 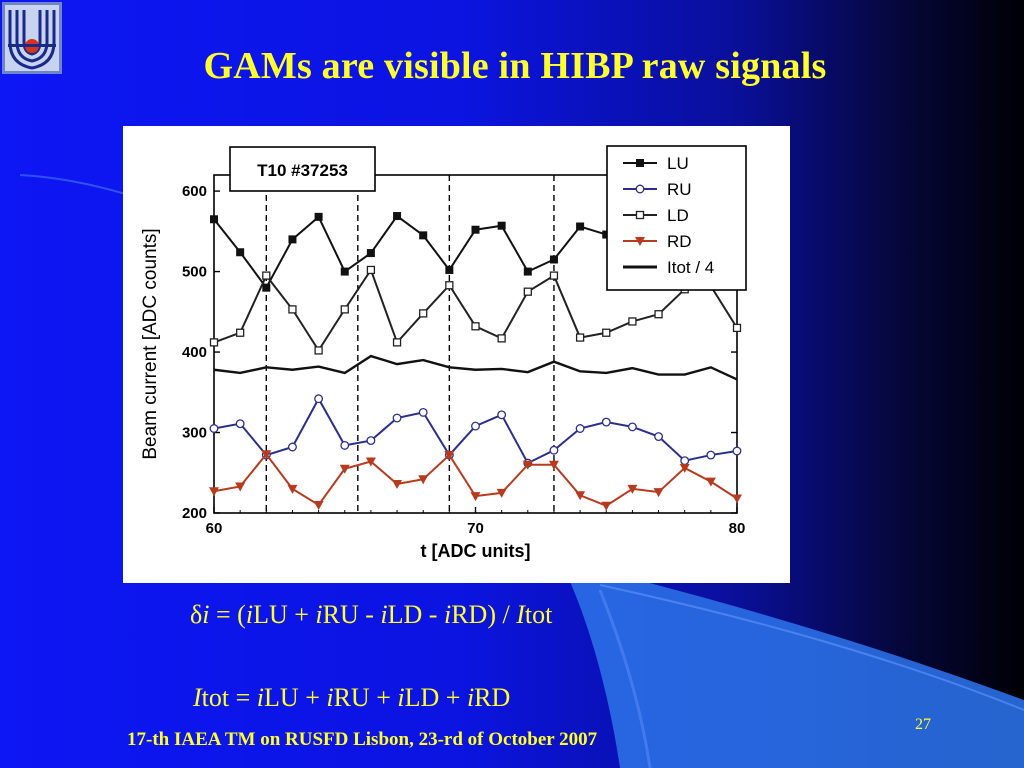 I want to click on delta-symbol: δ, so click(x=196, y=614).